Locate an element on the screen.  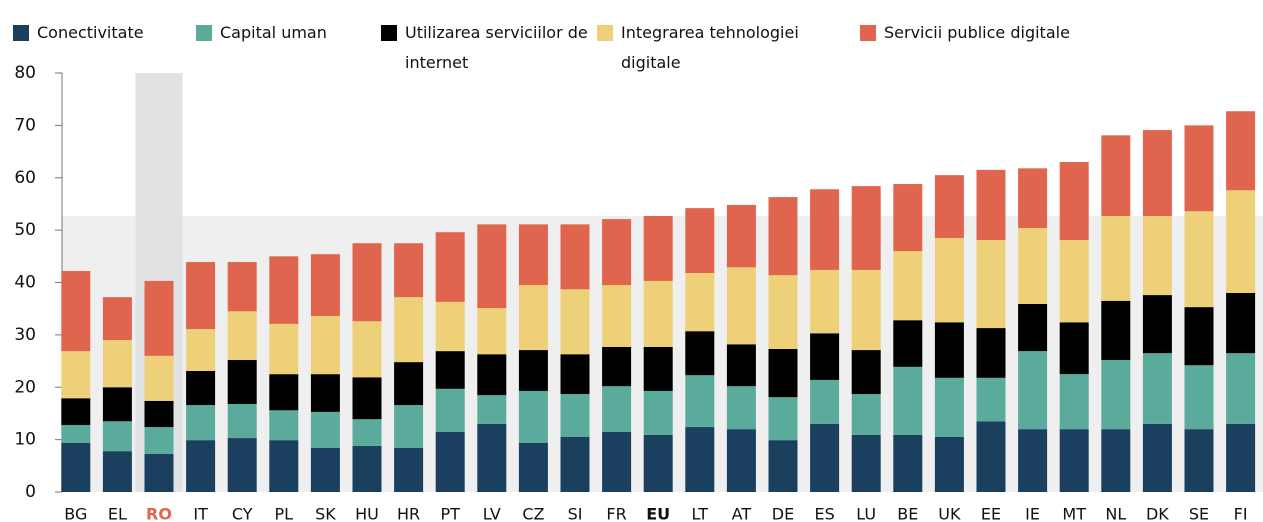
x-tick-label: IE is located at coordinates (1032, 513).